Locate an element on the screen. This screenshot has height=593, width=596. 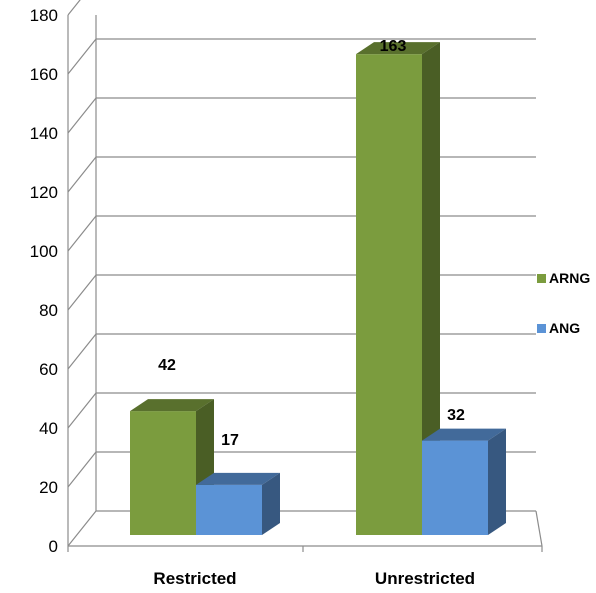
y-tick-label: 60 is located at coordinates (48, 369).